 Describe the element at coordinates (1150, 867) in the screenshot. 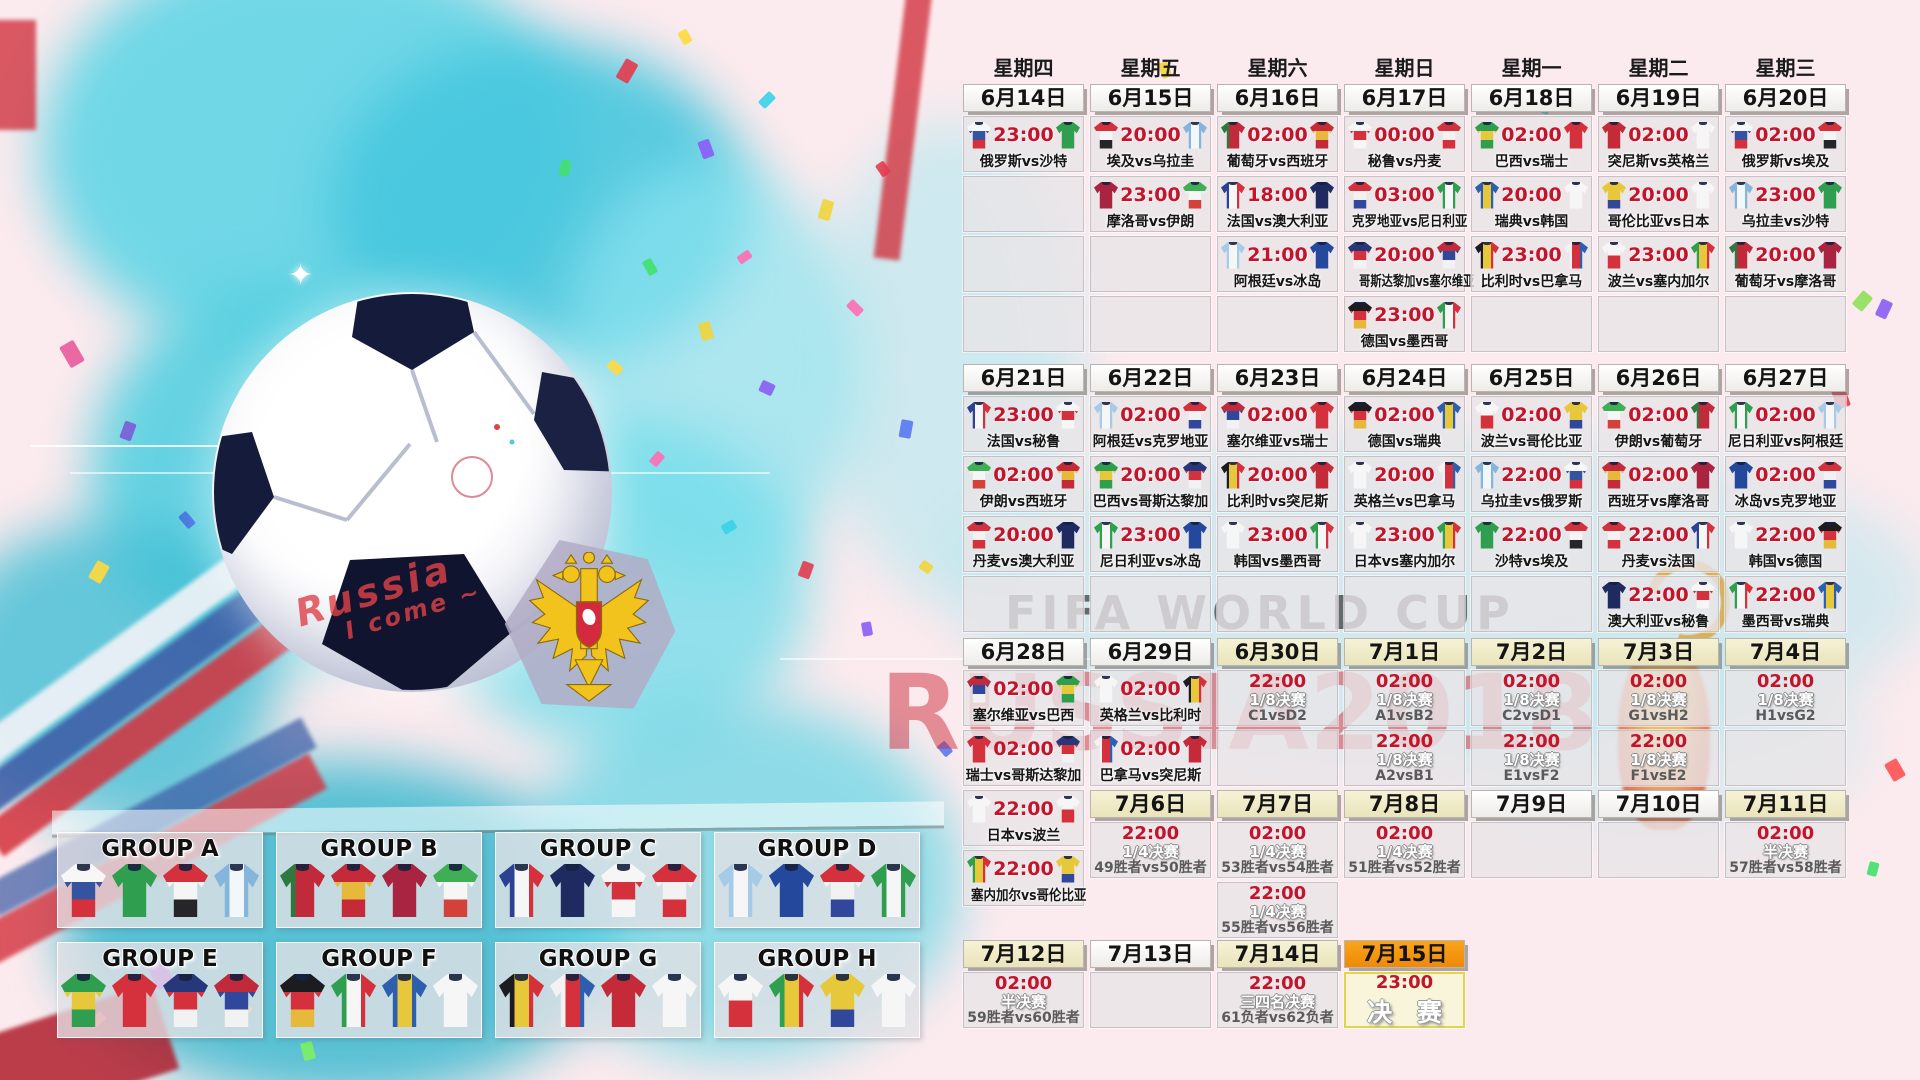

I see `knockout-teams: 49胜者vs50胜者` at that location.